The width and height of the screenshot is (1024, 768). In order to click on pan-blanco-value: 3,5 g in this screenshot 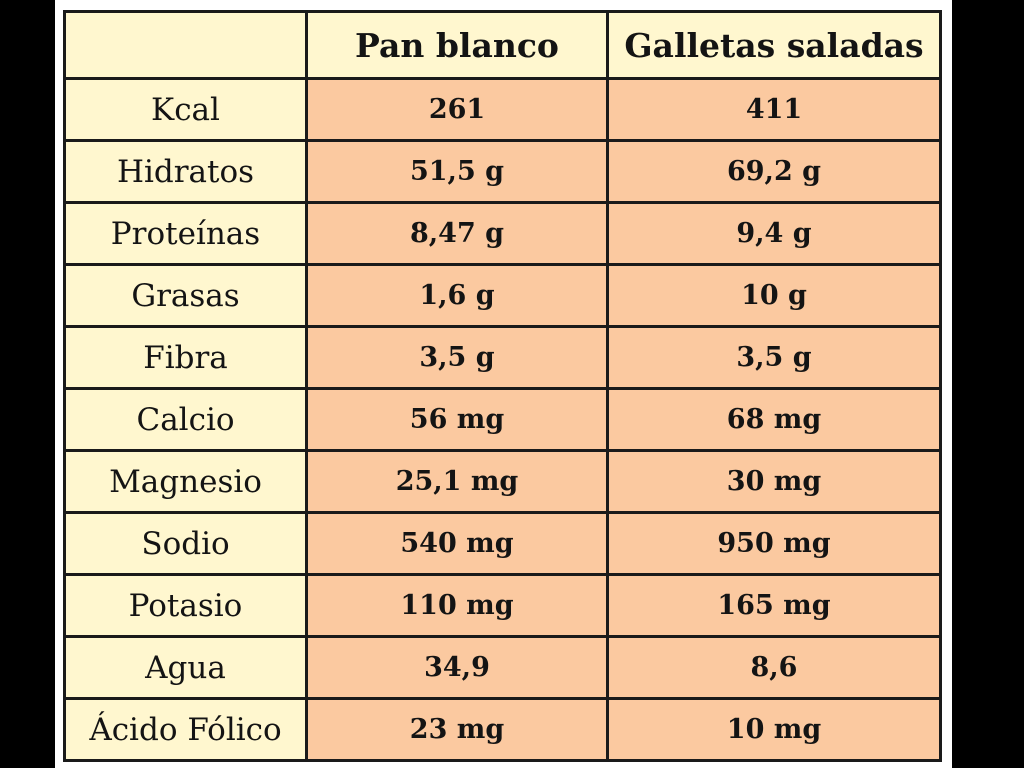, I will do `click(457, 357)`.